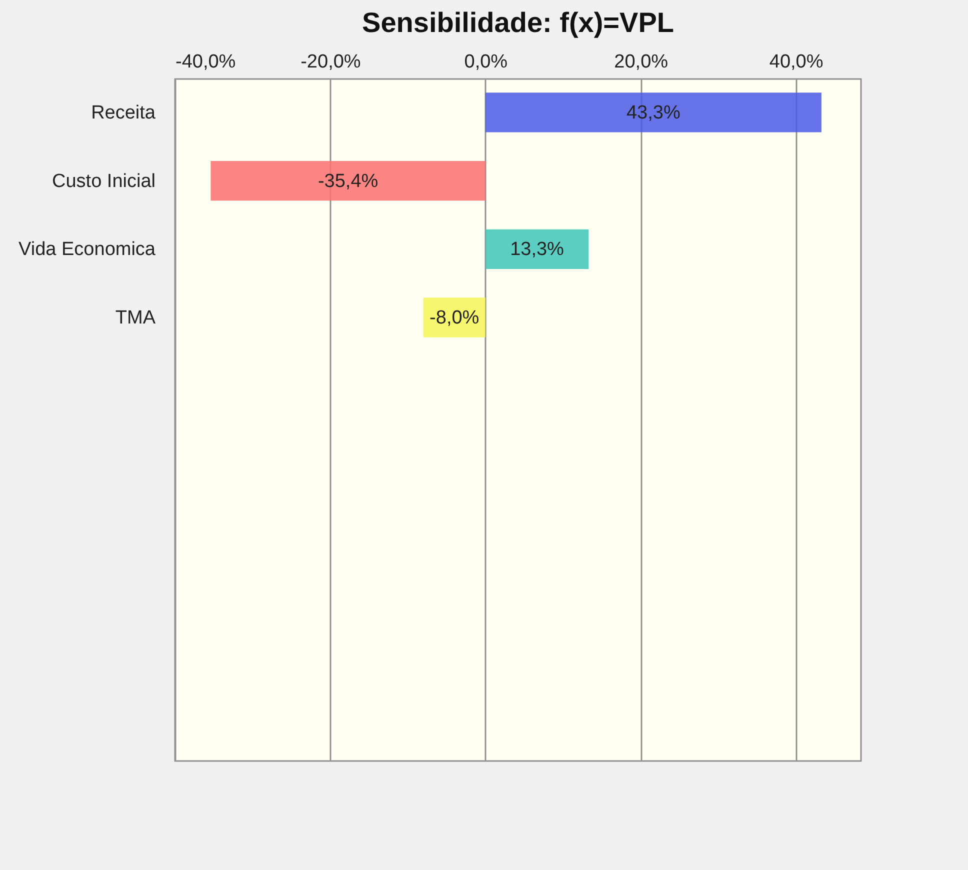 This screenshot has width=968, height=870. I want to click on y-tick-label: Vida Economica, so click(87, 249).